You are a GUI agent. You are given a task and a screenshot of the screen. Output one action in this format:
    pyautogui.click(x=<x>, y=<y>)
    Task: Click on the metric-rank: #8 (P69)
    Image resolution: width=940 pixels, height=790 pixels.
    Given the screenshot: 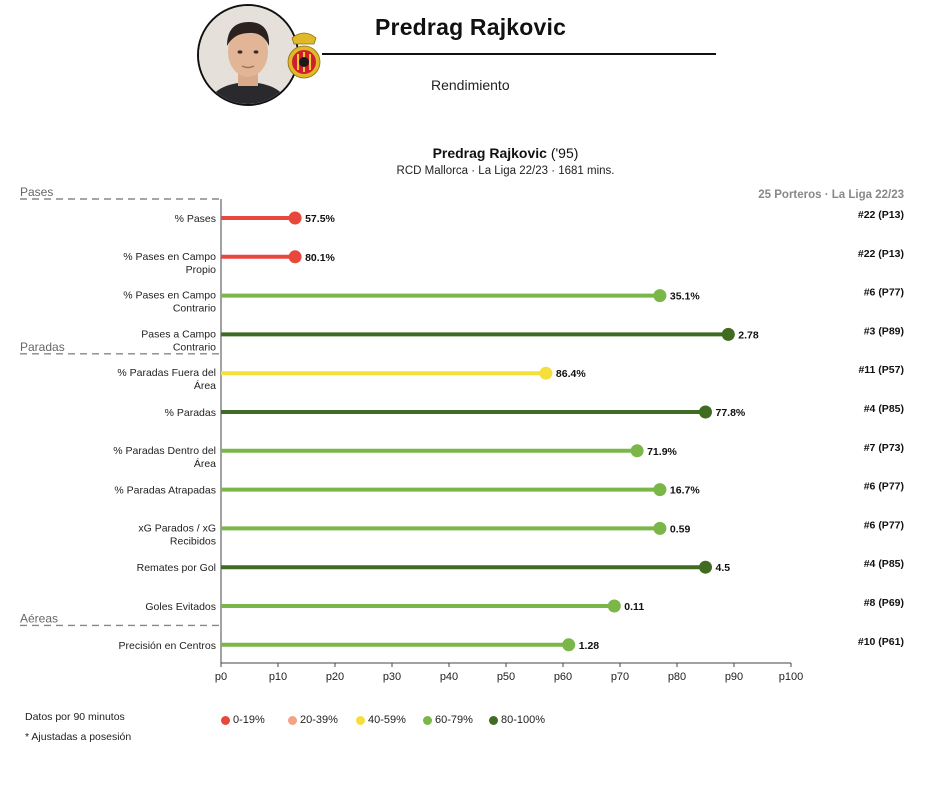 What is the action you would take?
    pyautogui.click(x=884, y=603)
    